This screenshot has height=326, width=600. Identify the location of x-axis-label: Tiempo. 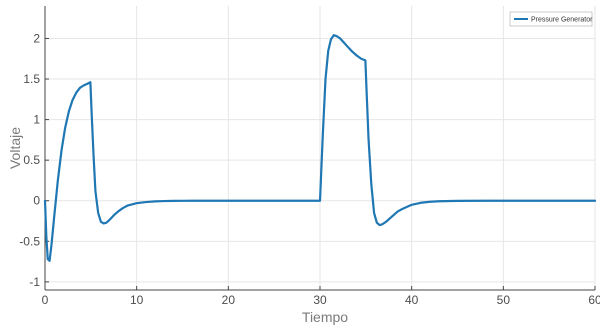
(325, 317).